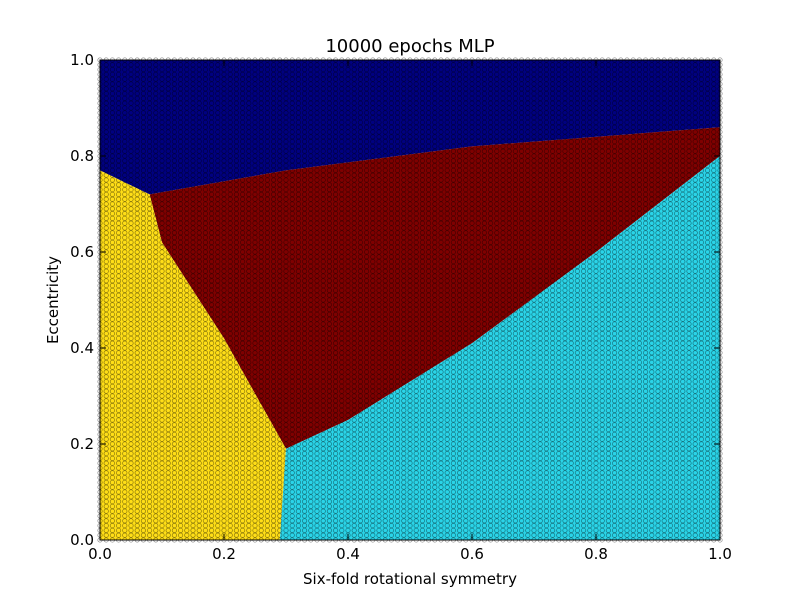 Image resolution: width=800 pixels, height=600 pixels. Describe the element at coordinates (82, 444) in the screenshot. I see `y-tick-label: 0.2` at that location.